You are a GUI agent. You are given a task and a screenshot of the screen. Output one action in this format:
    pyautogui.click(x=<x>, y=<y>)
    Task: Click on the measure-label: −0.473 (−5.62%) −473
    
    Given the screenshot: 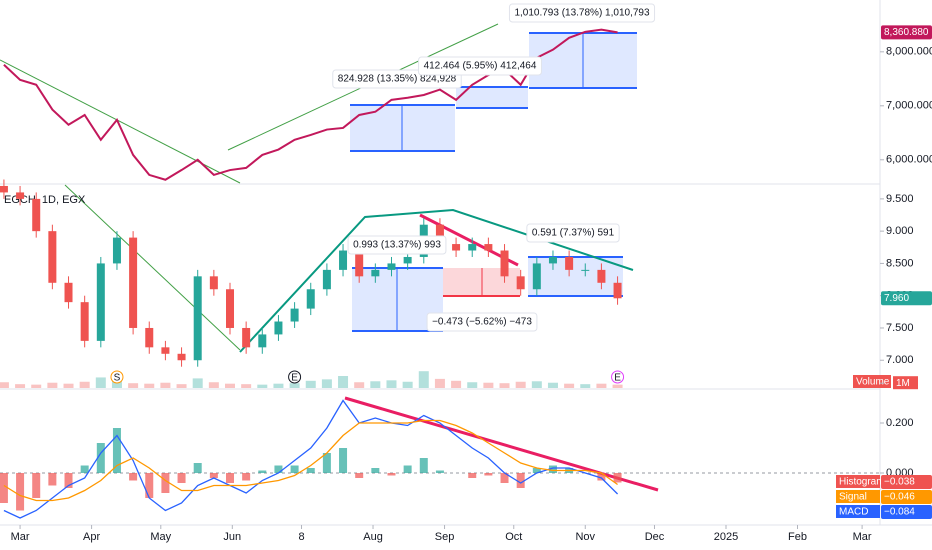 What is the action you would take?
    pyautogui.click(x=482, y=322)
    